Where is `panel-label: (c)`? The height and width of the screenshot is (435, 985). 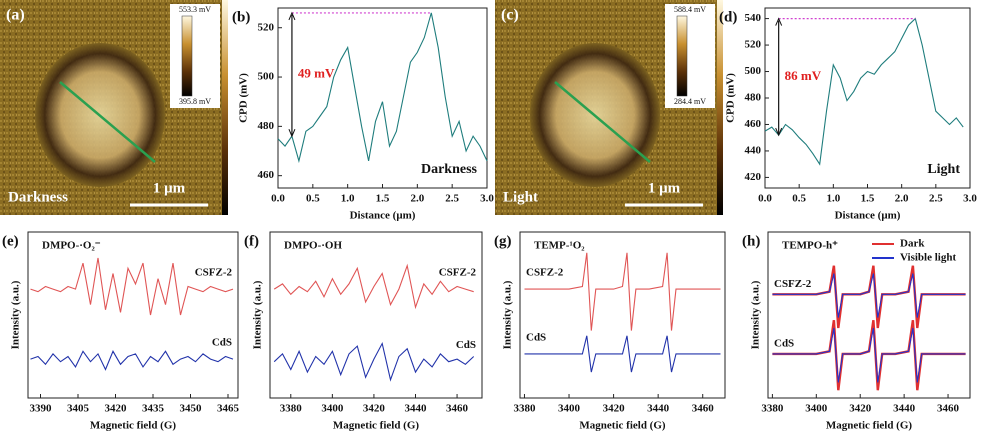
panel-label: (c) is located at coordinates (510, 15).